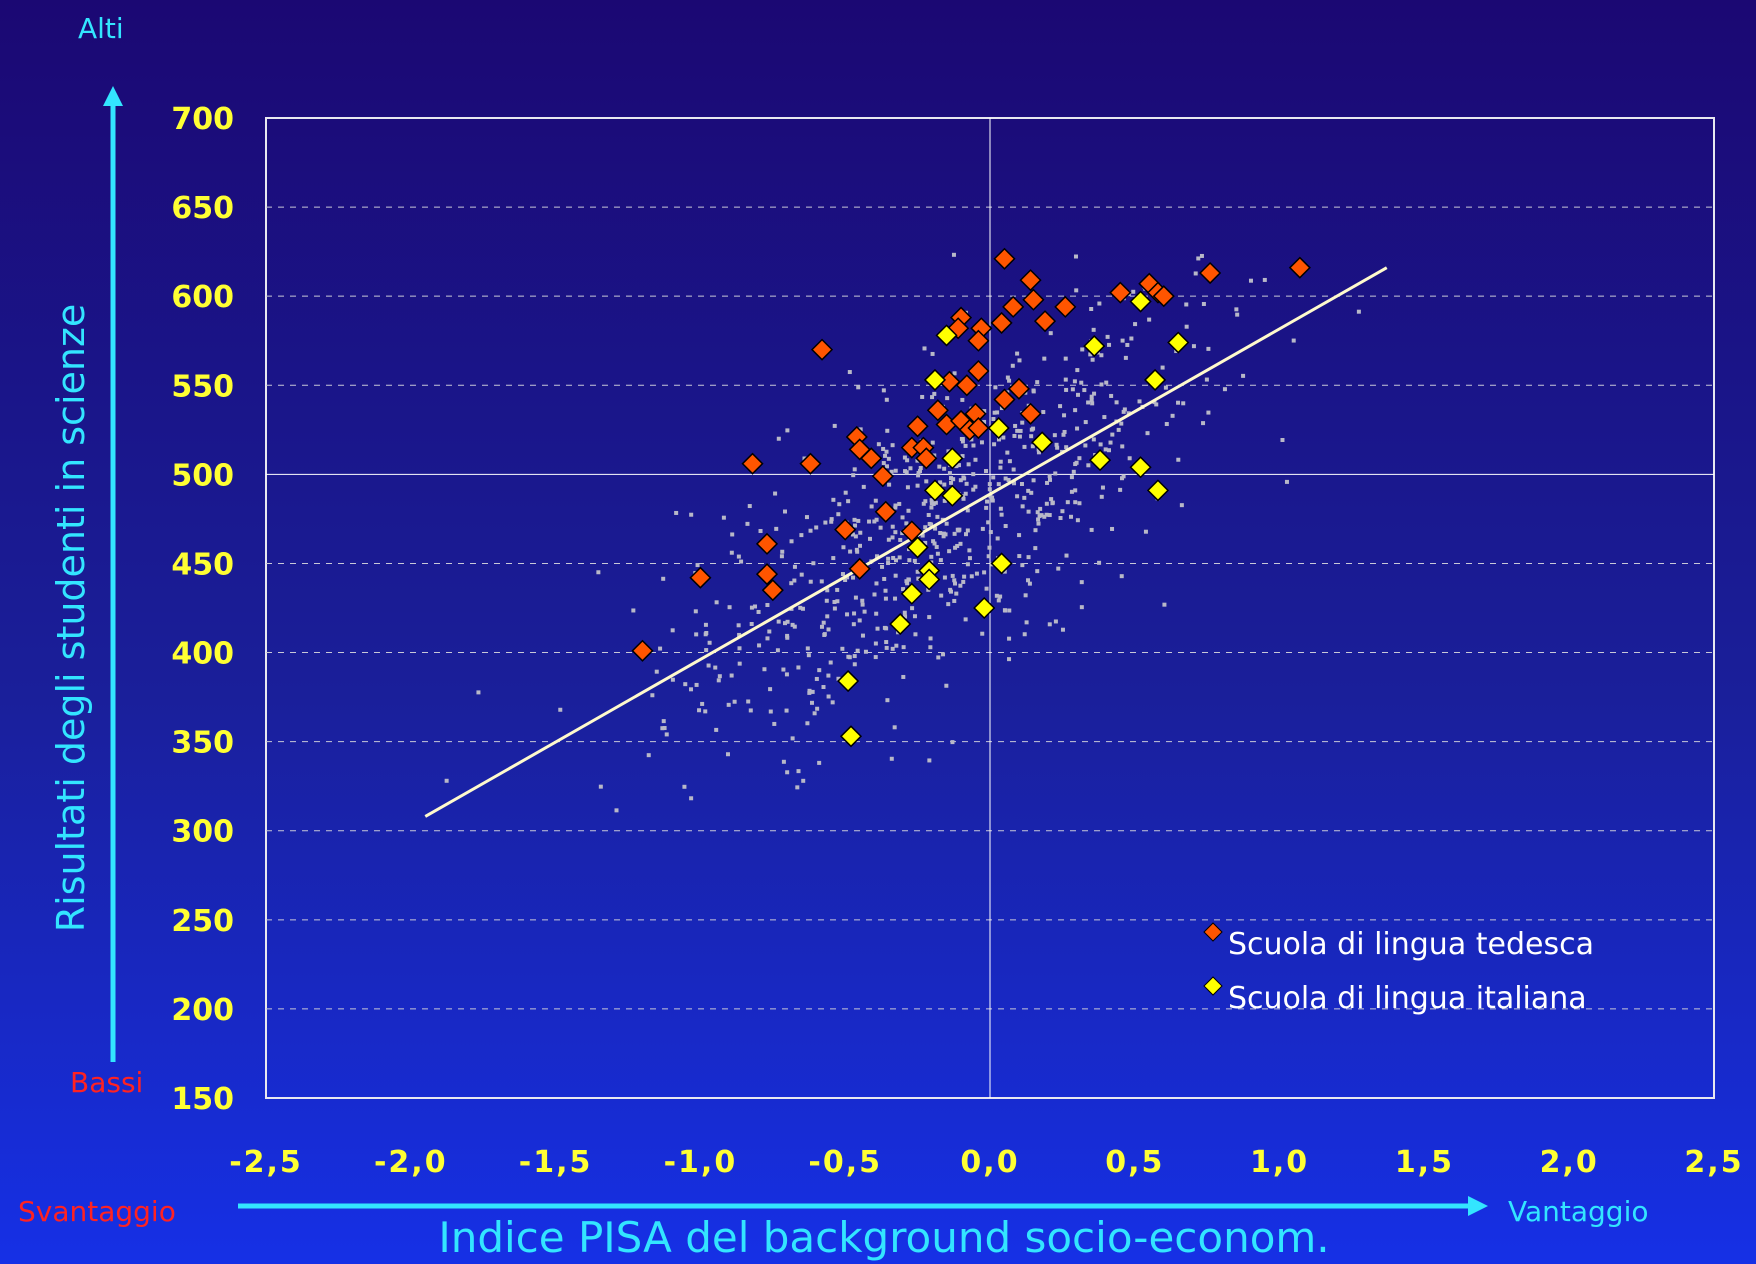 The height and width of the screenshot is (1264, 1756). Describe the element at coordinates (1013, 519) in the screenshot. I see `series-italian-schools` at that location.